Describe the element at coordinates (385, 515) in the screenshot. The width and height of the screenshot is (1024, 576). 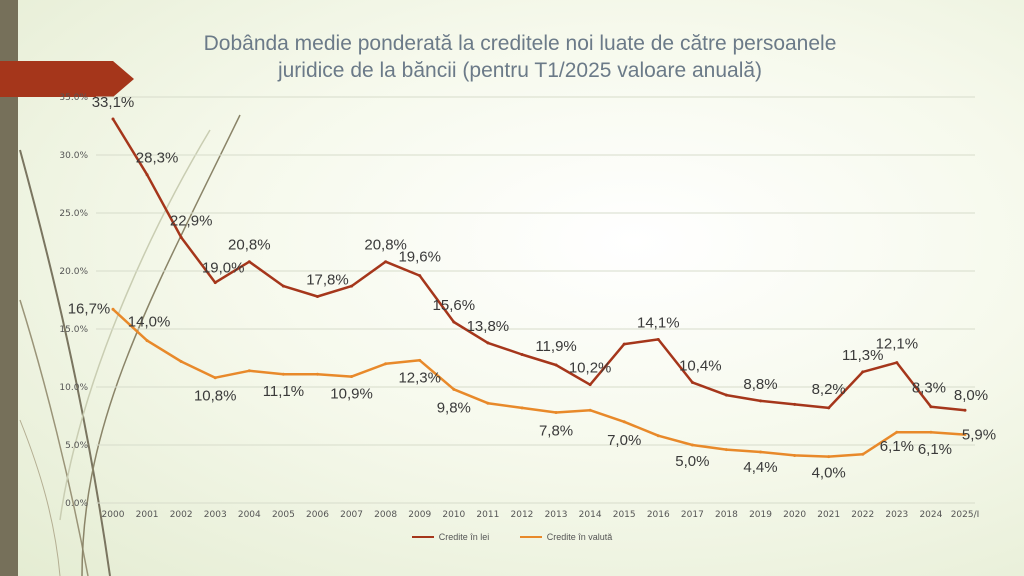
I see `x-tick-label: 2008` at that location.